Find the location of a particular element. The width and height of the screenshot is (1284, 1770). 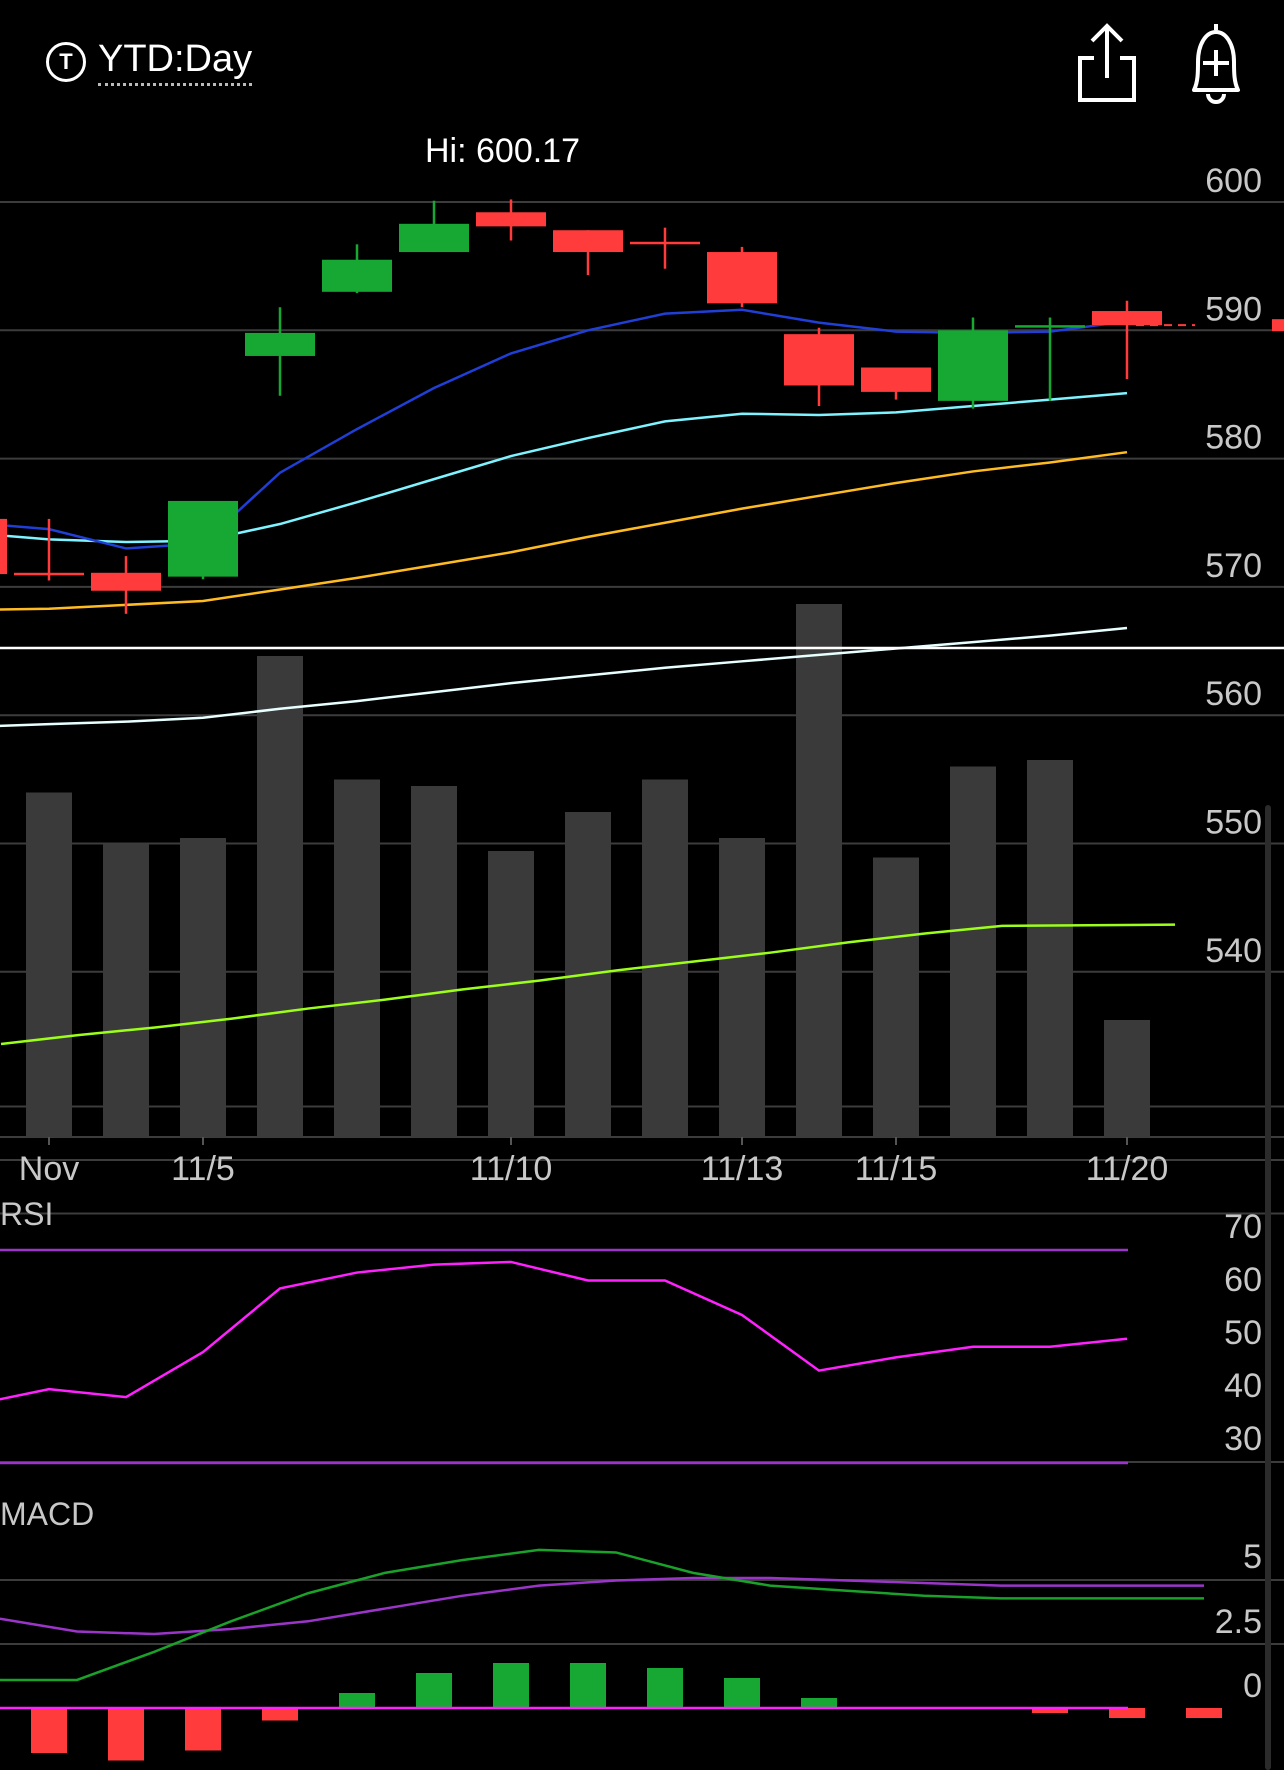

price-axis-label: 550 is located at coordinates (1233, 823).